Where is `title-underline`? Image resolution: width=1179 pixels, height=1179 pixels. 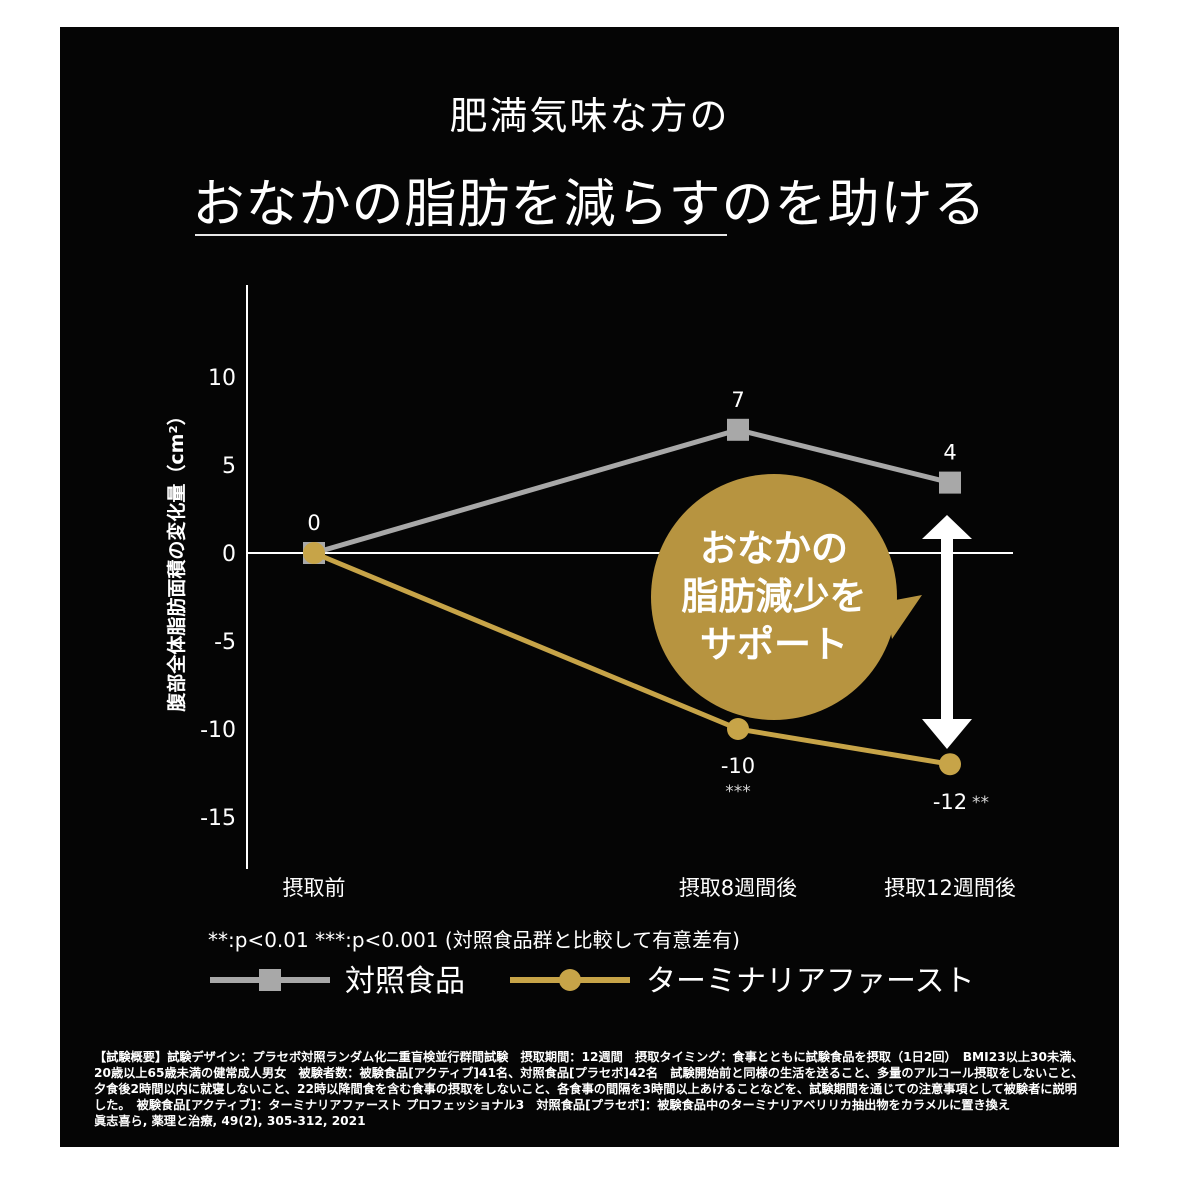 title-underline is located at coordinates (461, 235).